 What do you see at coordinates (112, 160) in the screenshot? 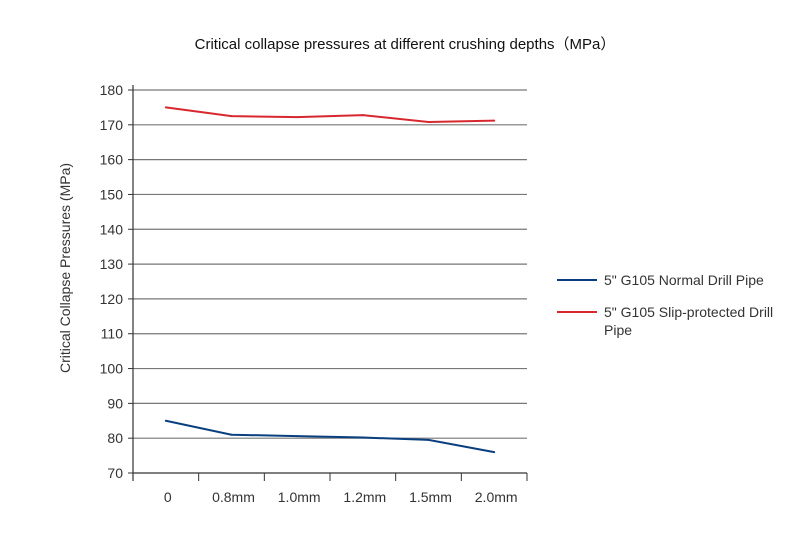
I see `y-tick-label: 160` at bounding box center [112, 160].